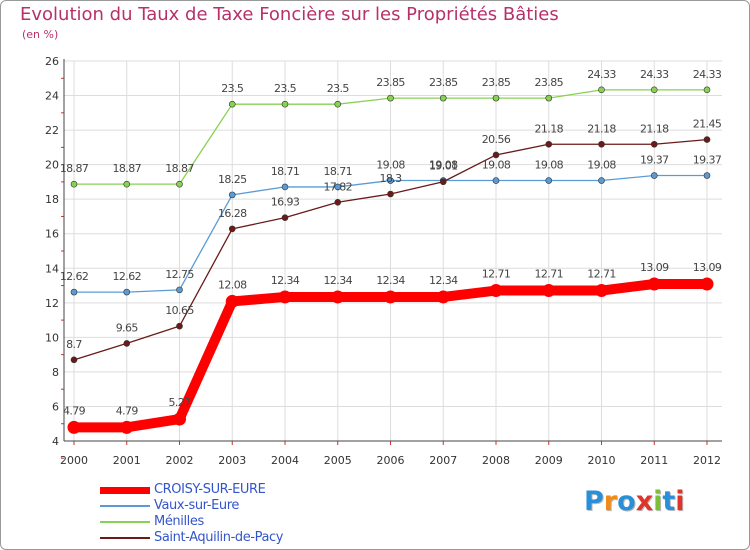 The width and height of the screenshot is (750, 550). I want to click on legend-label: Vaux-sur-Eure, so click(197, 505).